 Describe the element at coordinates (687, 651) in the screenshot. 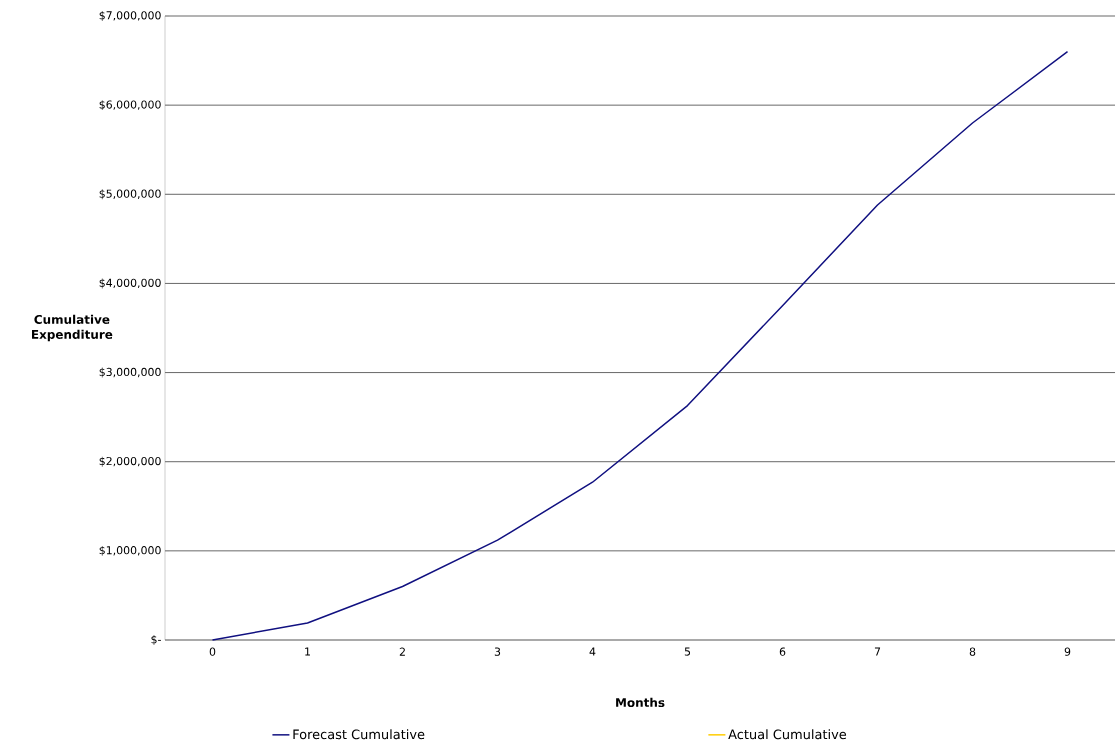

I see `x-tick-label: 5` at that location.